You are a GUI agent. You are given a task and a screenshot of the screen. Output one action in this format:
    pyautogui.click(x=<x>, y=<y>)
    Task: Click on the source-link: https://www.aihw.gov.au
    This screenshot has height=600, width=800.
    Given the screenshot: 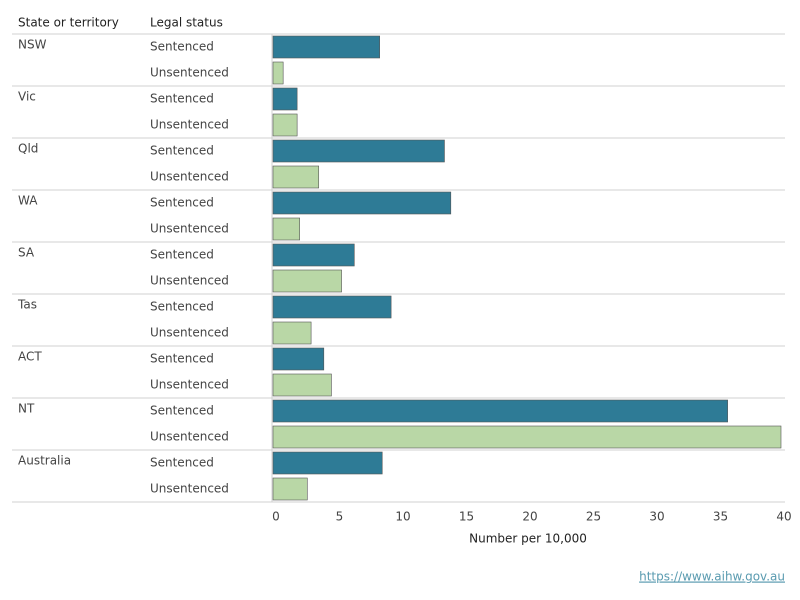 What is the action you would take?
    pyautogui.click(x=712, y=577)
    